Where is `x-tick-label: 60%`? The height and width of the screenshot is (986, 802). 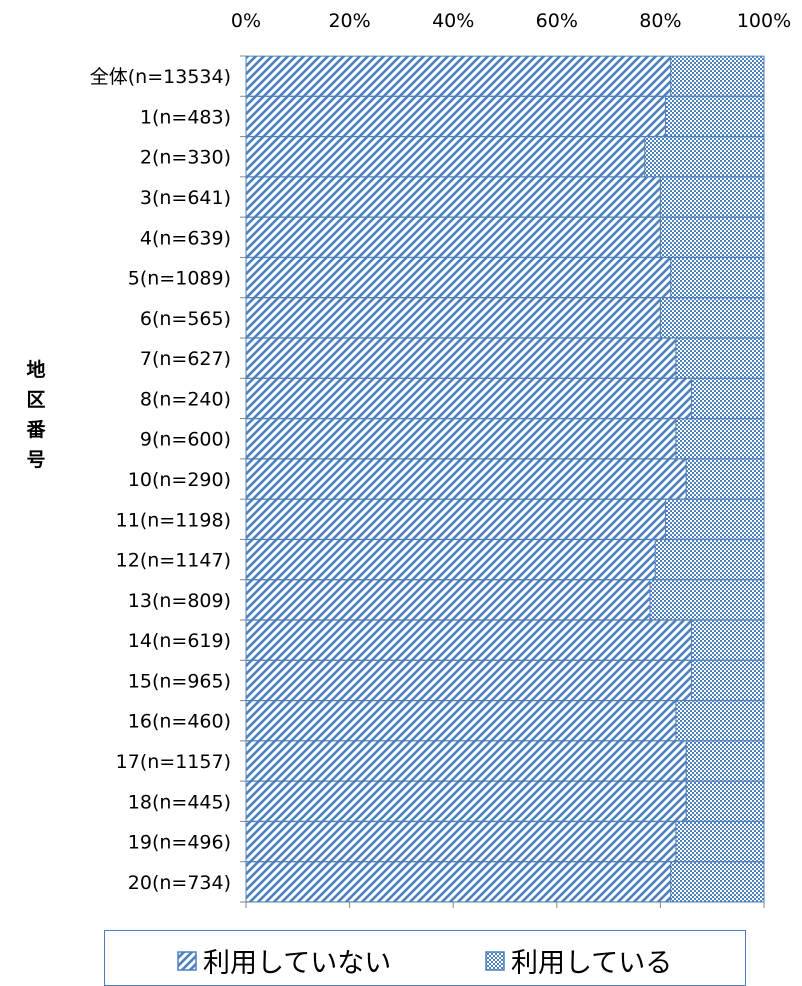 x-tick-label: 60% is located at coordinates (557, 21).